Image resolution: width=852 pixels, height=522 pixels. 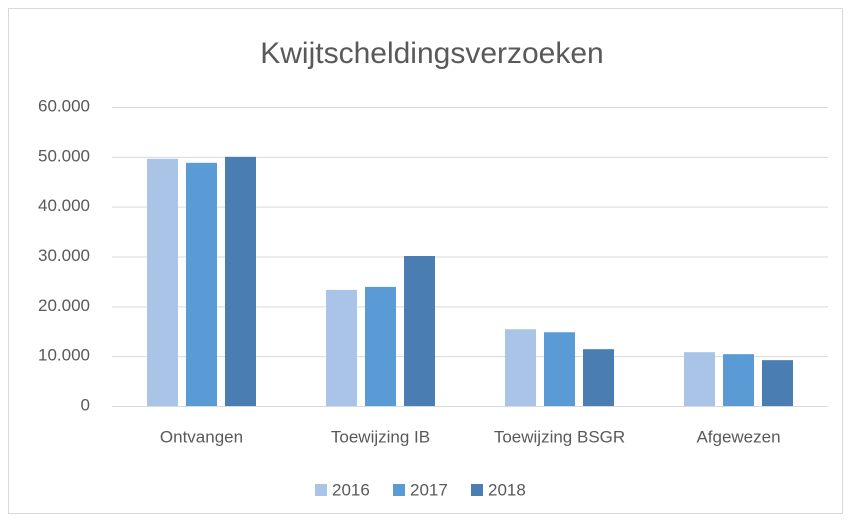 What do you see at coordinates (351, 489) in the screenshot?
I see `legend-label: 2016` at bounding box center [351, 489].